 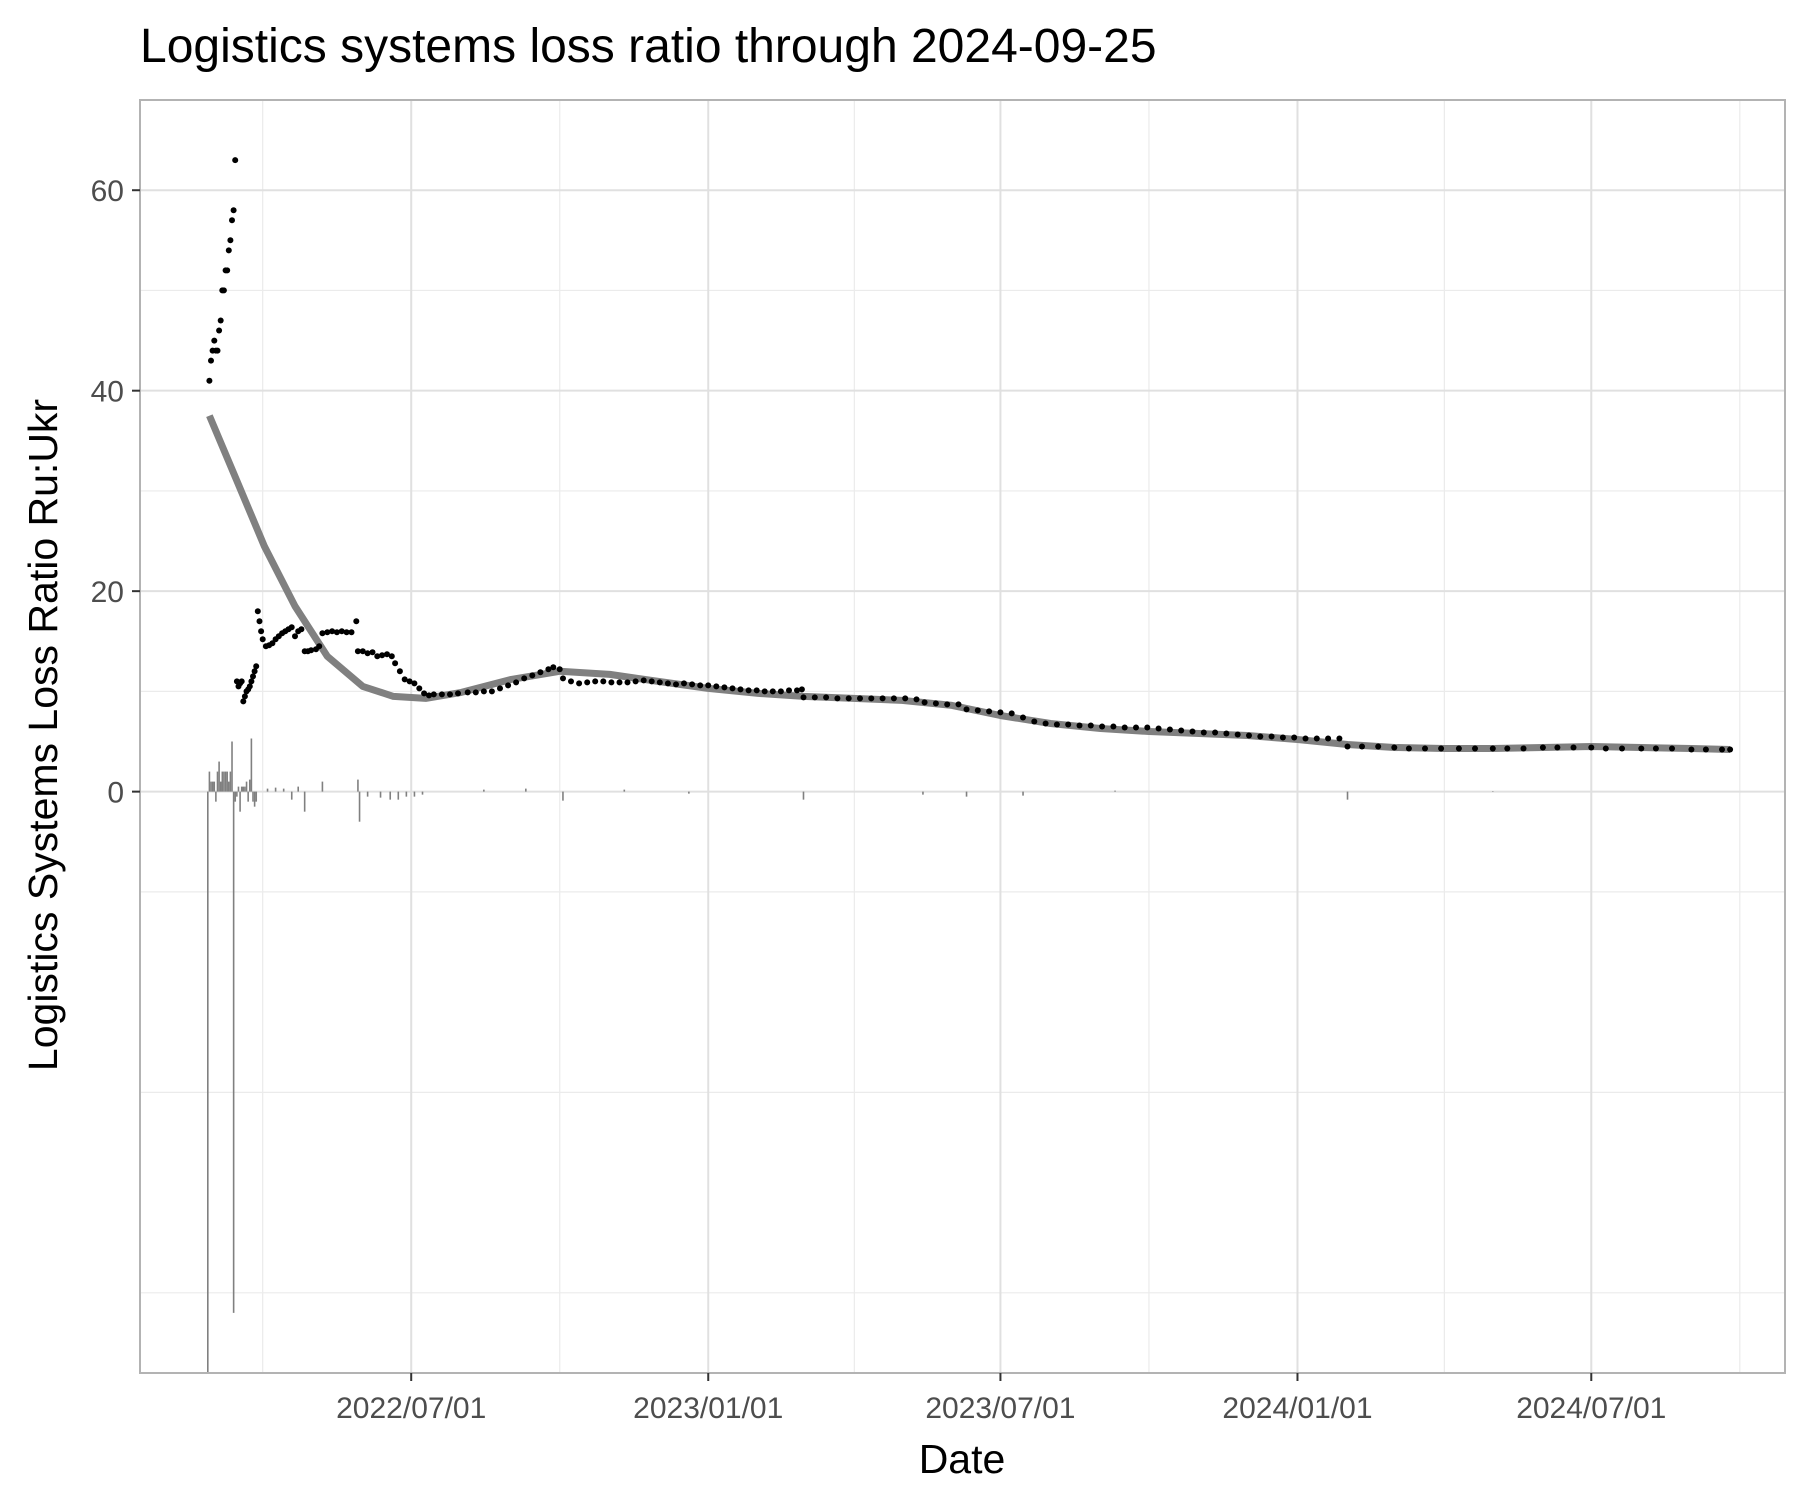 I want to click on y-tick-label: 40, so click(x=107, y=392).